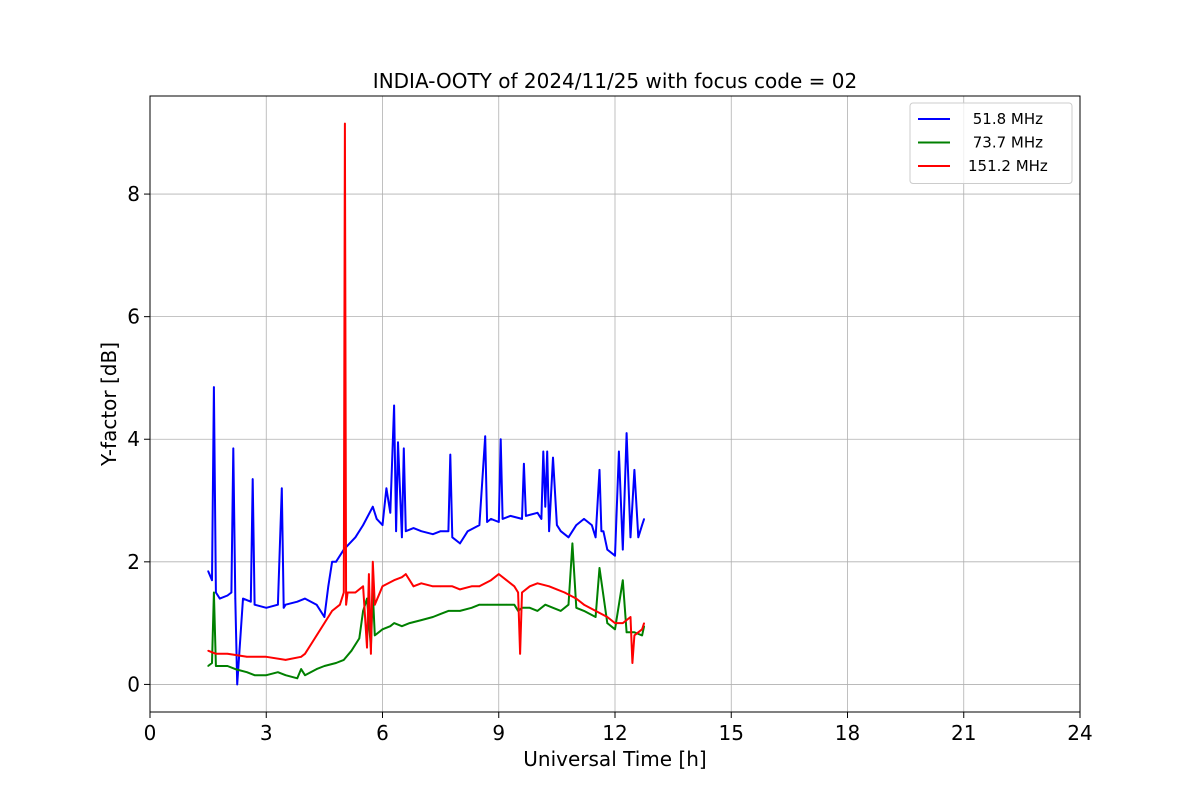 The image size is (1200, 800). Describe the element at coordinates (133, 194) in the screenshot. I see `y-tick-label: 8` at that location.